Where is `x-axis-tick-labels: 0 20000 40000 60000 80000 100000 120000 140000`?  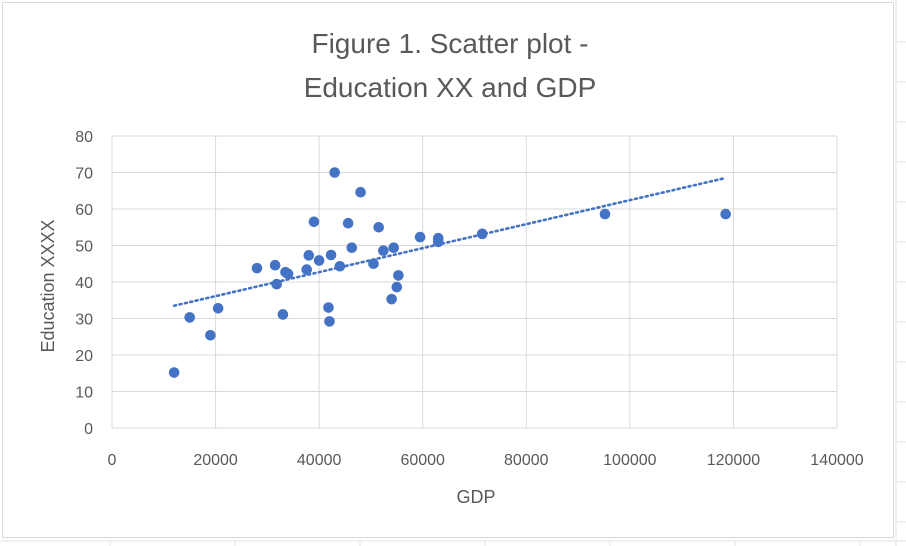
x-axis-tick-labels: 0 20000 40000 60000 80000 100000 120000 140000 is located at coordinates (486, 460).